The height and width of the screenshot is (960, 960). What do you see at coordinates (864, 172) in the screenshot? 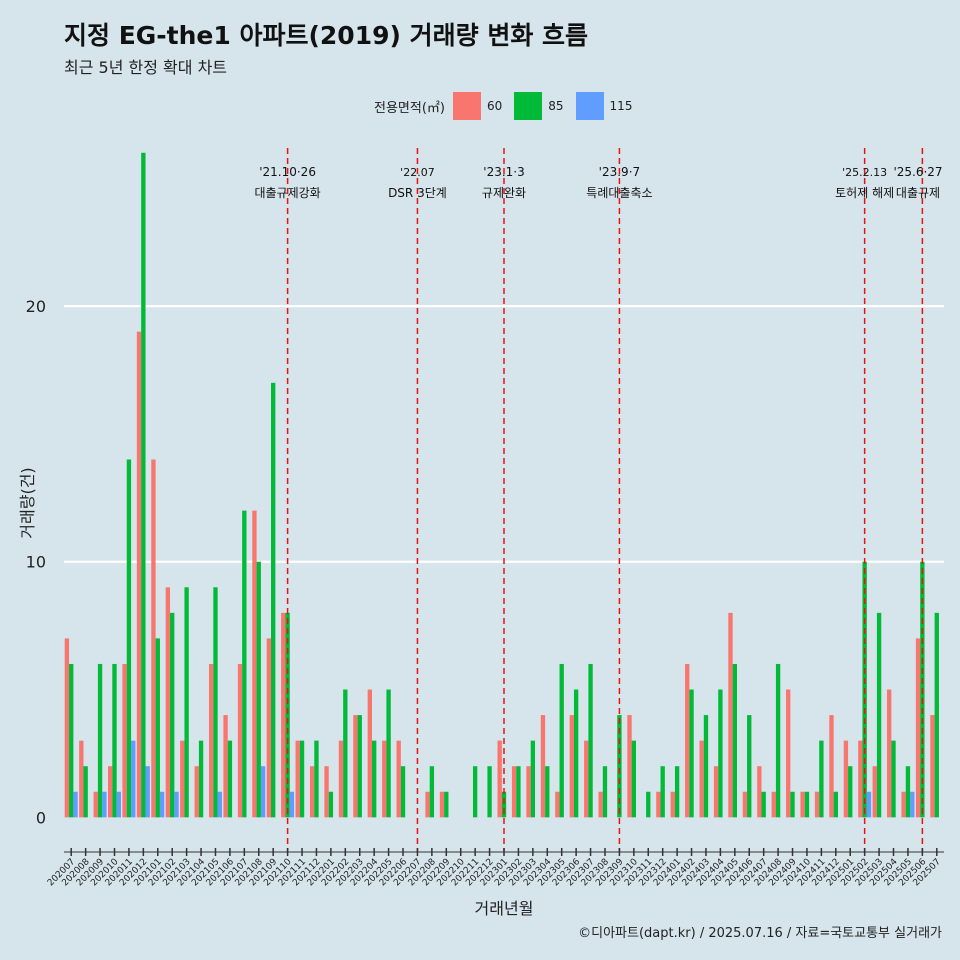
I see `event-date: '25.2.13` at bounding box center [864, 172].